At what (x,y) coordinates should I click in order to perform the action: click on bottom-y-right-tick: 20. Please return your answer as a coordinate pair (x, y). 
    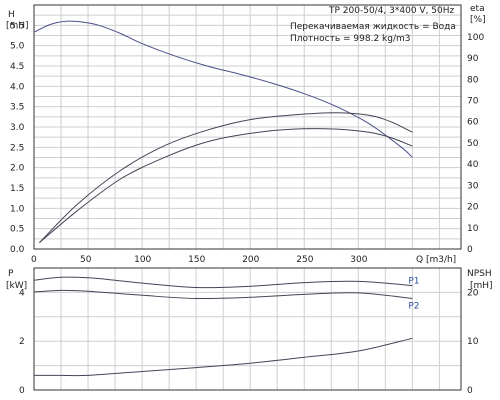
    Looking at the image, I should click on (473, 293).